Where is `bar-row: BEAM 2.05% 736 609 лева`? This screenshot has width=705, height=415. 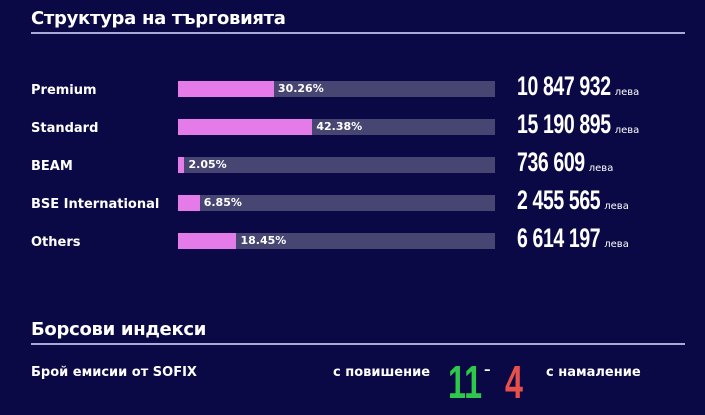 bar-row: BEAM 2.05% 736 609 лева is located at coordinates (352, 164).